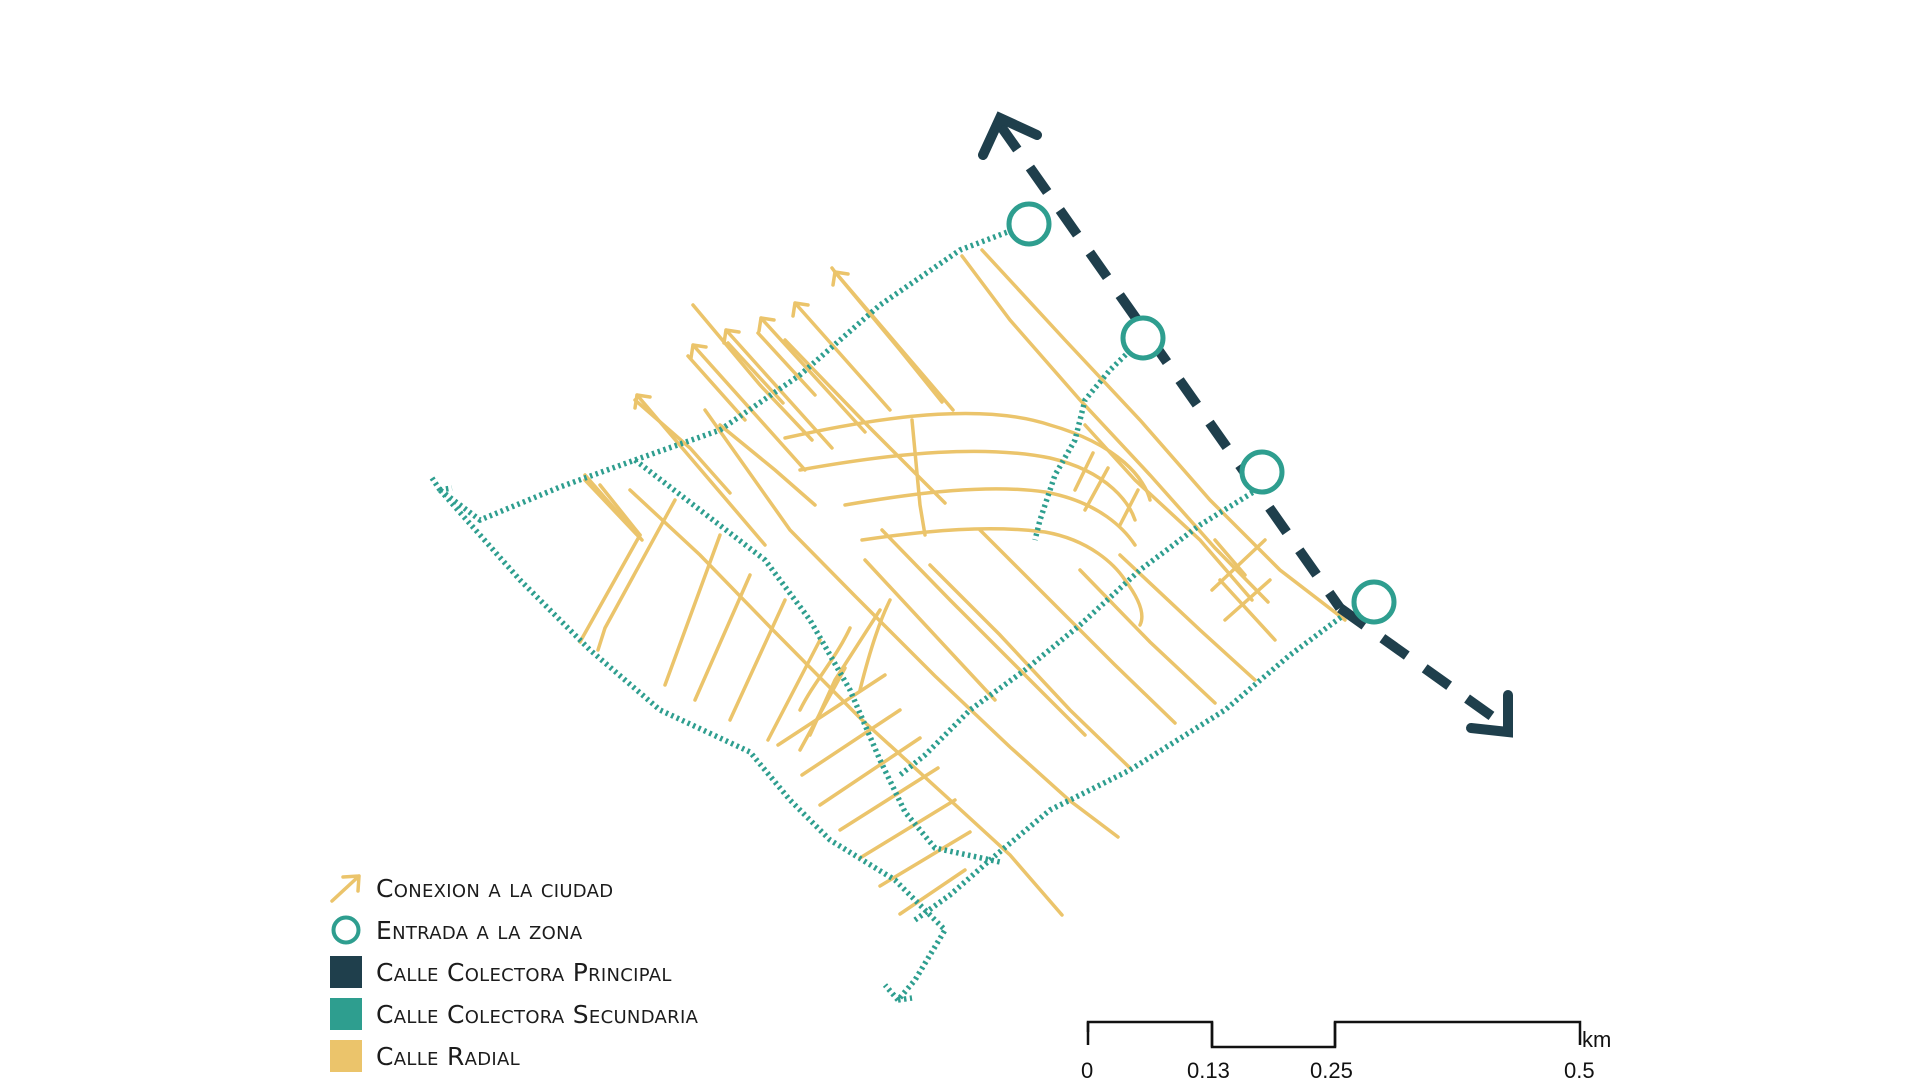 Image resolution: width=1920 pixels, height=1080 pixels. I want to click on legend-item: Entrada a la zona, so click(513, 930).